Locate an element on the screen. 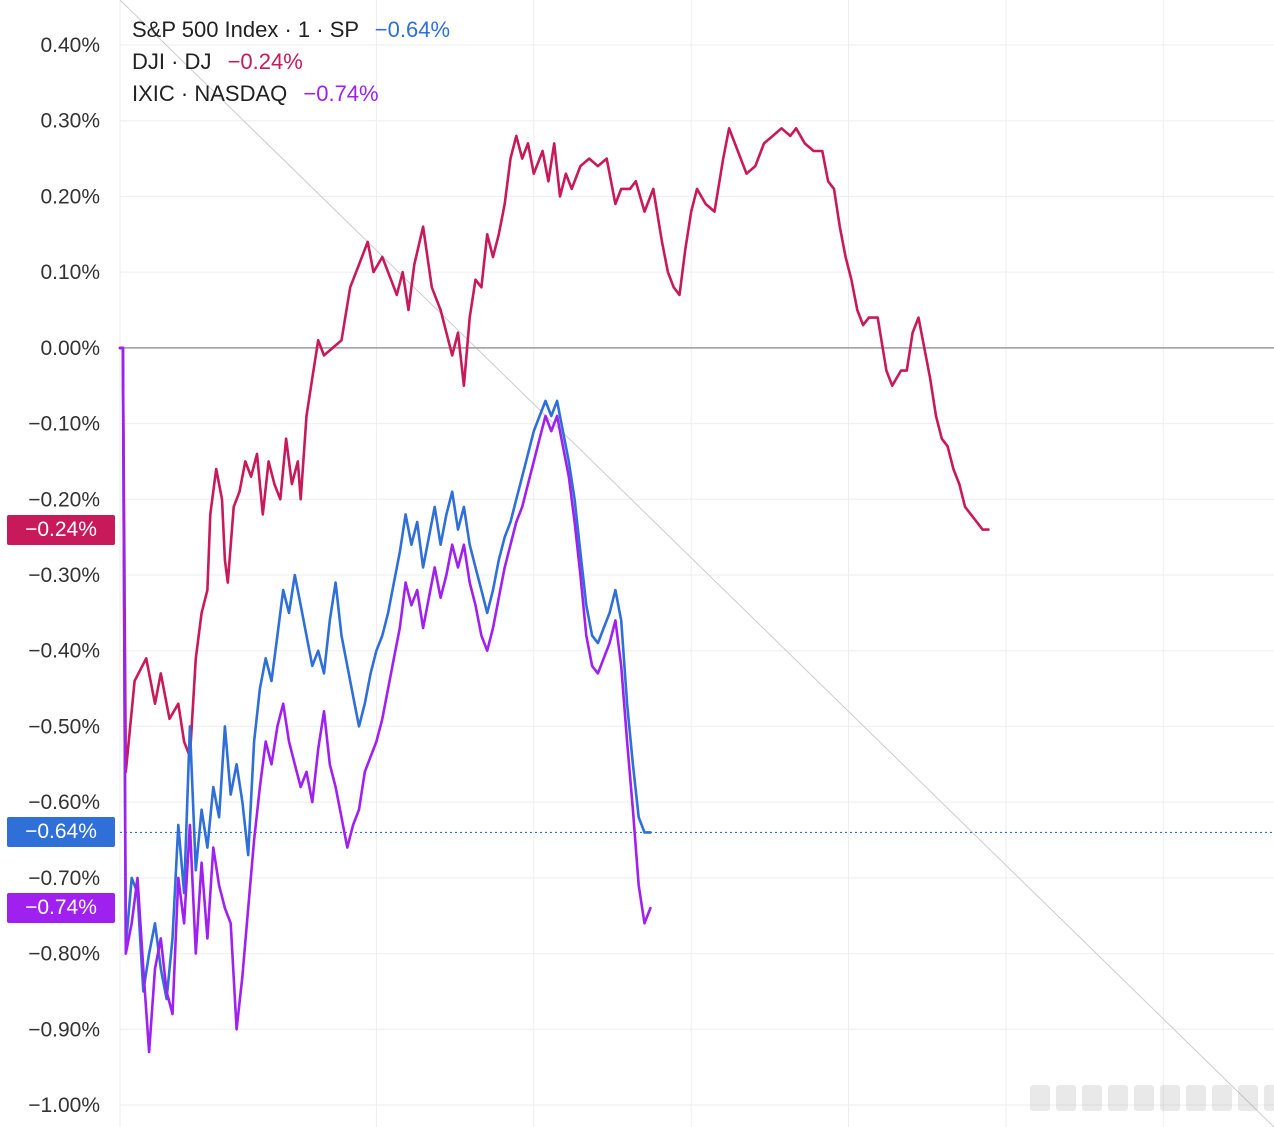 The height and width of the screenshot is (1127, 1274). y-tick-label: −0.20% is located at coordinates (64, 499).